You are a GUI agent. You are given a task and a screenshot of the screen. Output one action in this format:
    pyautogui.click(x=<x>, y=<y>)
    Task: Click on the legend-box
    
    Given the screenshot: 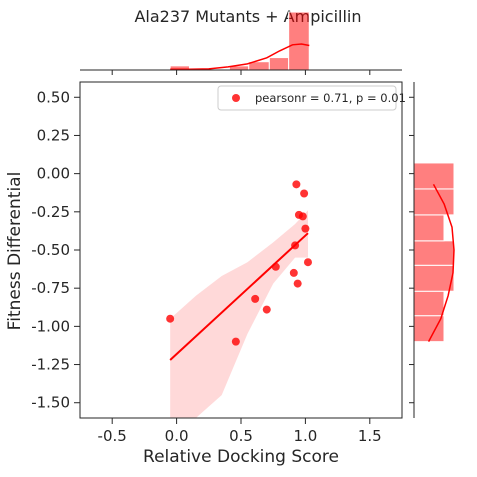 What is the action you would take?
    pyautogui.click(x=307, y=98)
    